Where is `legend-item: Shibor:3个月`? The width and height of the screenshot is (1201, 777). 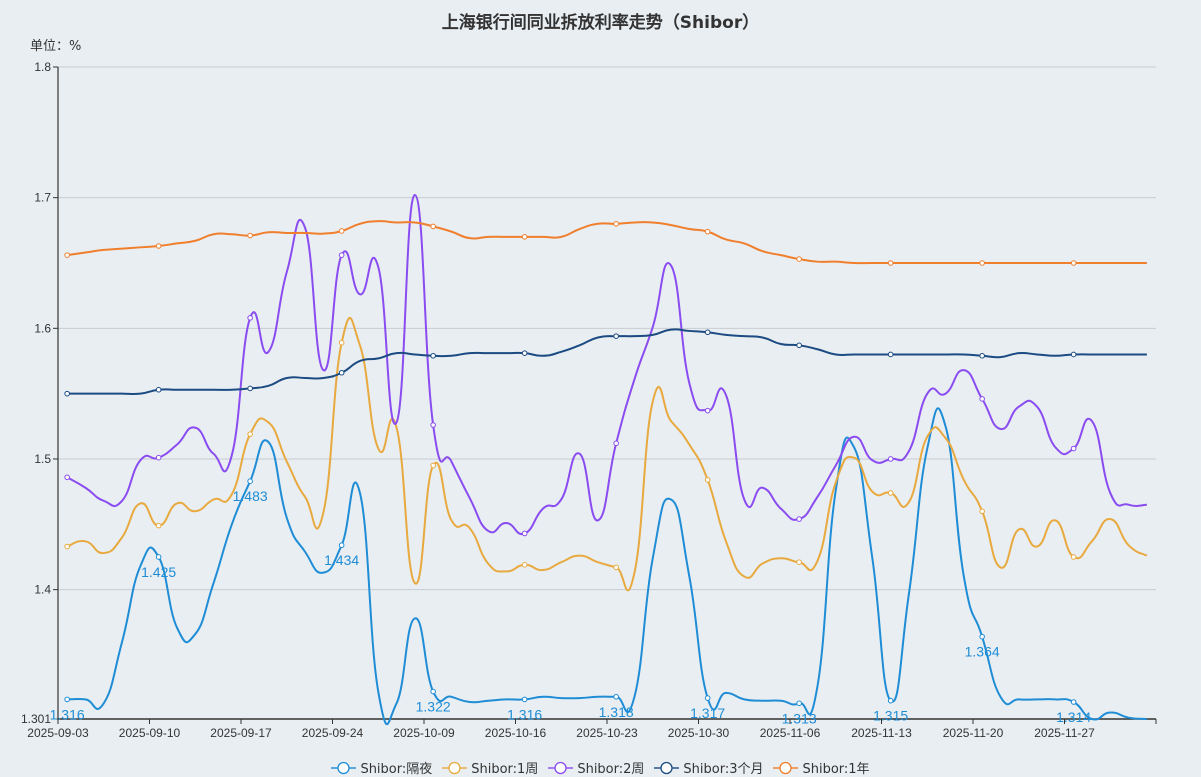 legend-item: Shibor:3个月 is located at coordinates (708, 767).